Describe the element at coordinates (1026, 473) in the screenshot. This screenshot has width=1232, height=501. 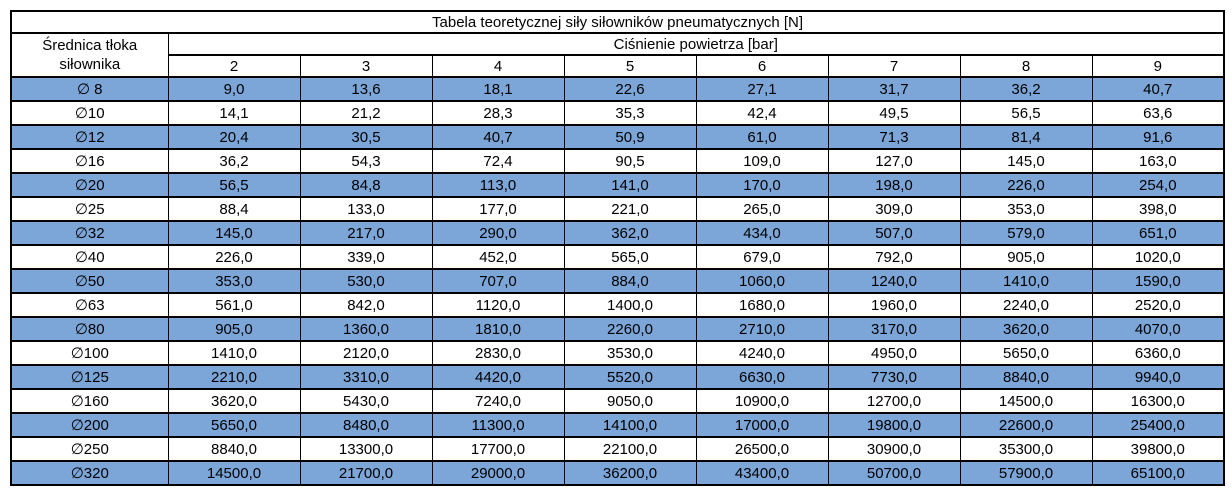
I see `force-cell: 57900,0` at that location.